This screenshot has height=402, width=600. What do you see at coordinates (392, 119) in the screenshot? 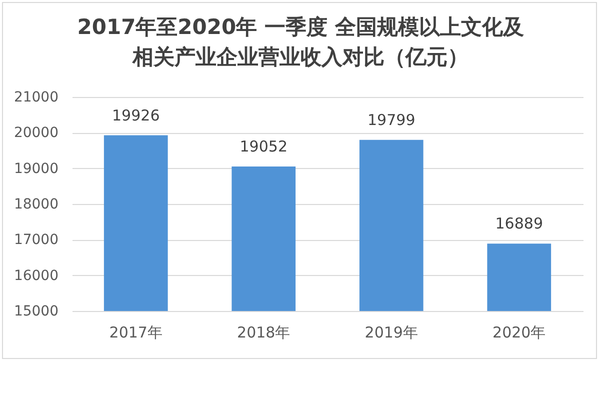
I see `data-label: 19799` at bounding box center [392, 119].